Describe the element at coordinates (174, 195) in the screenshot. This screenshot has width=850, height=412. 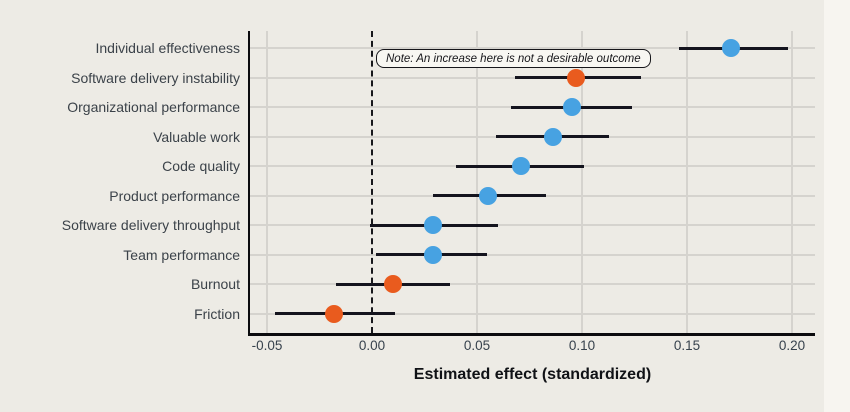
I see `y-axis-label: Product performance` at that location.